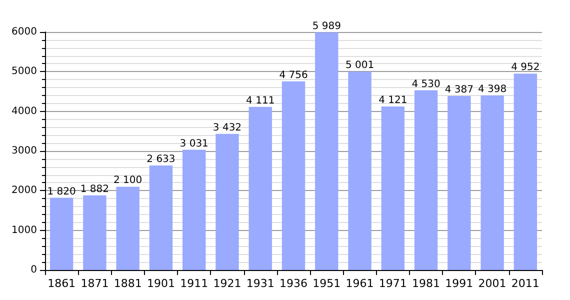 This screenshot has width=570, height=300. What do you see at coordinates (62, 283) in the screenshot?
I see `x-tick-label: 1861` at bounding box center [62, 283].